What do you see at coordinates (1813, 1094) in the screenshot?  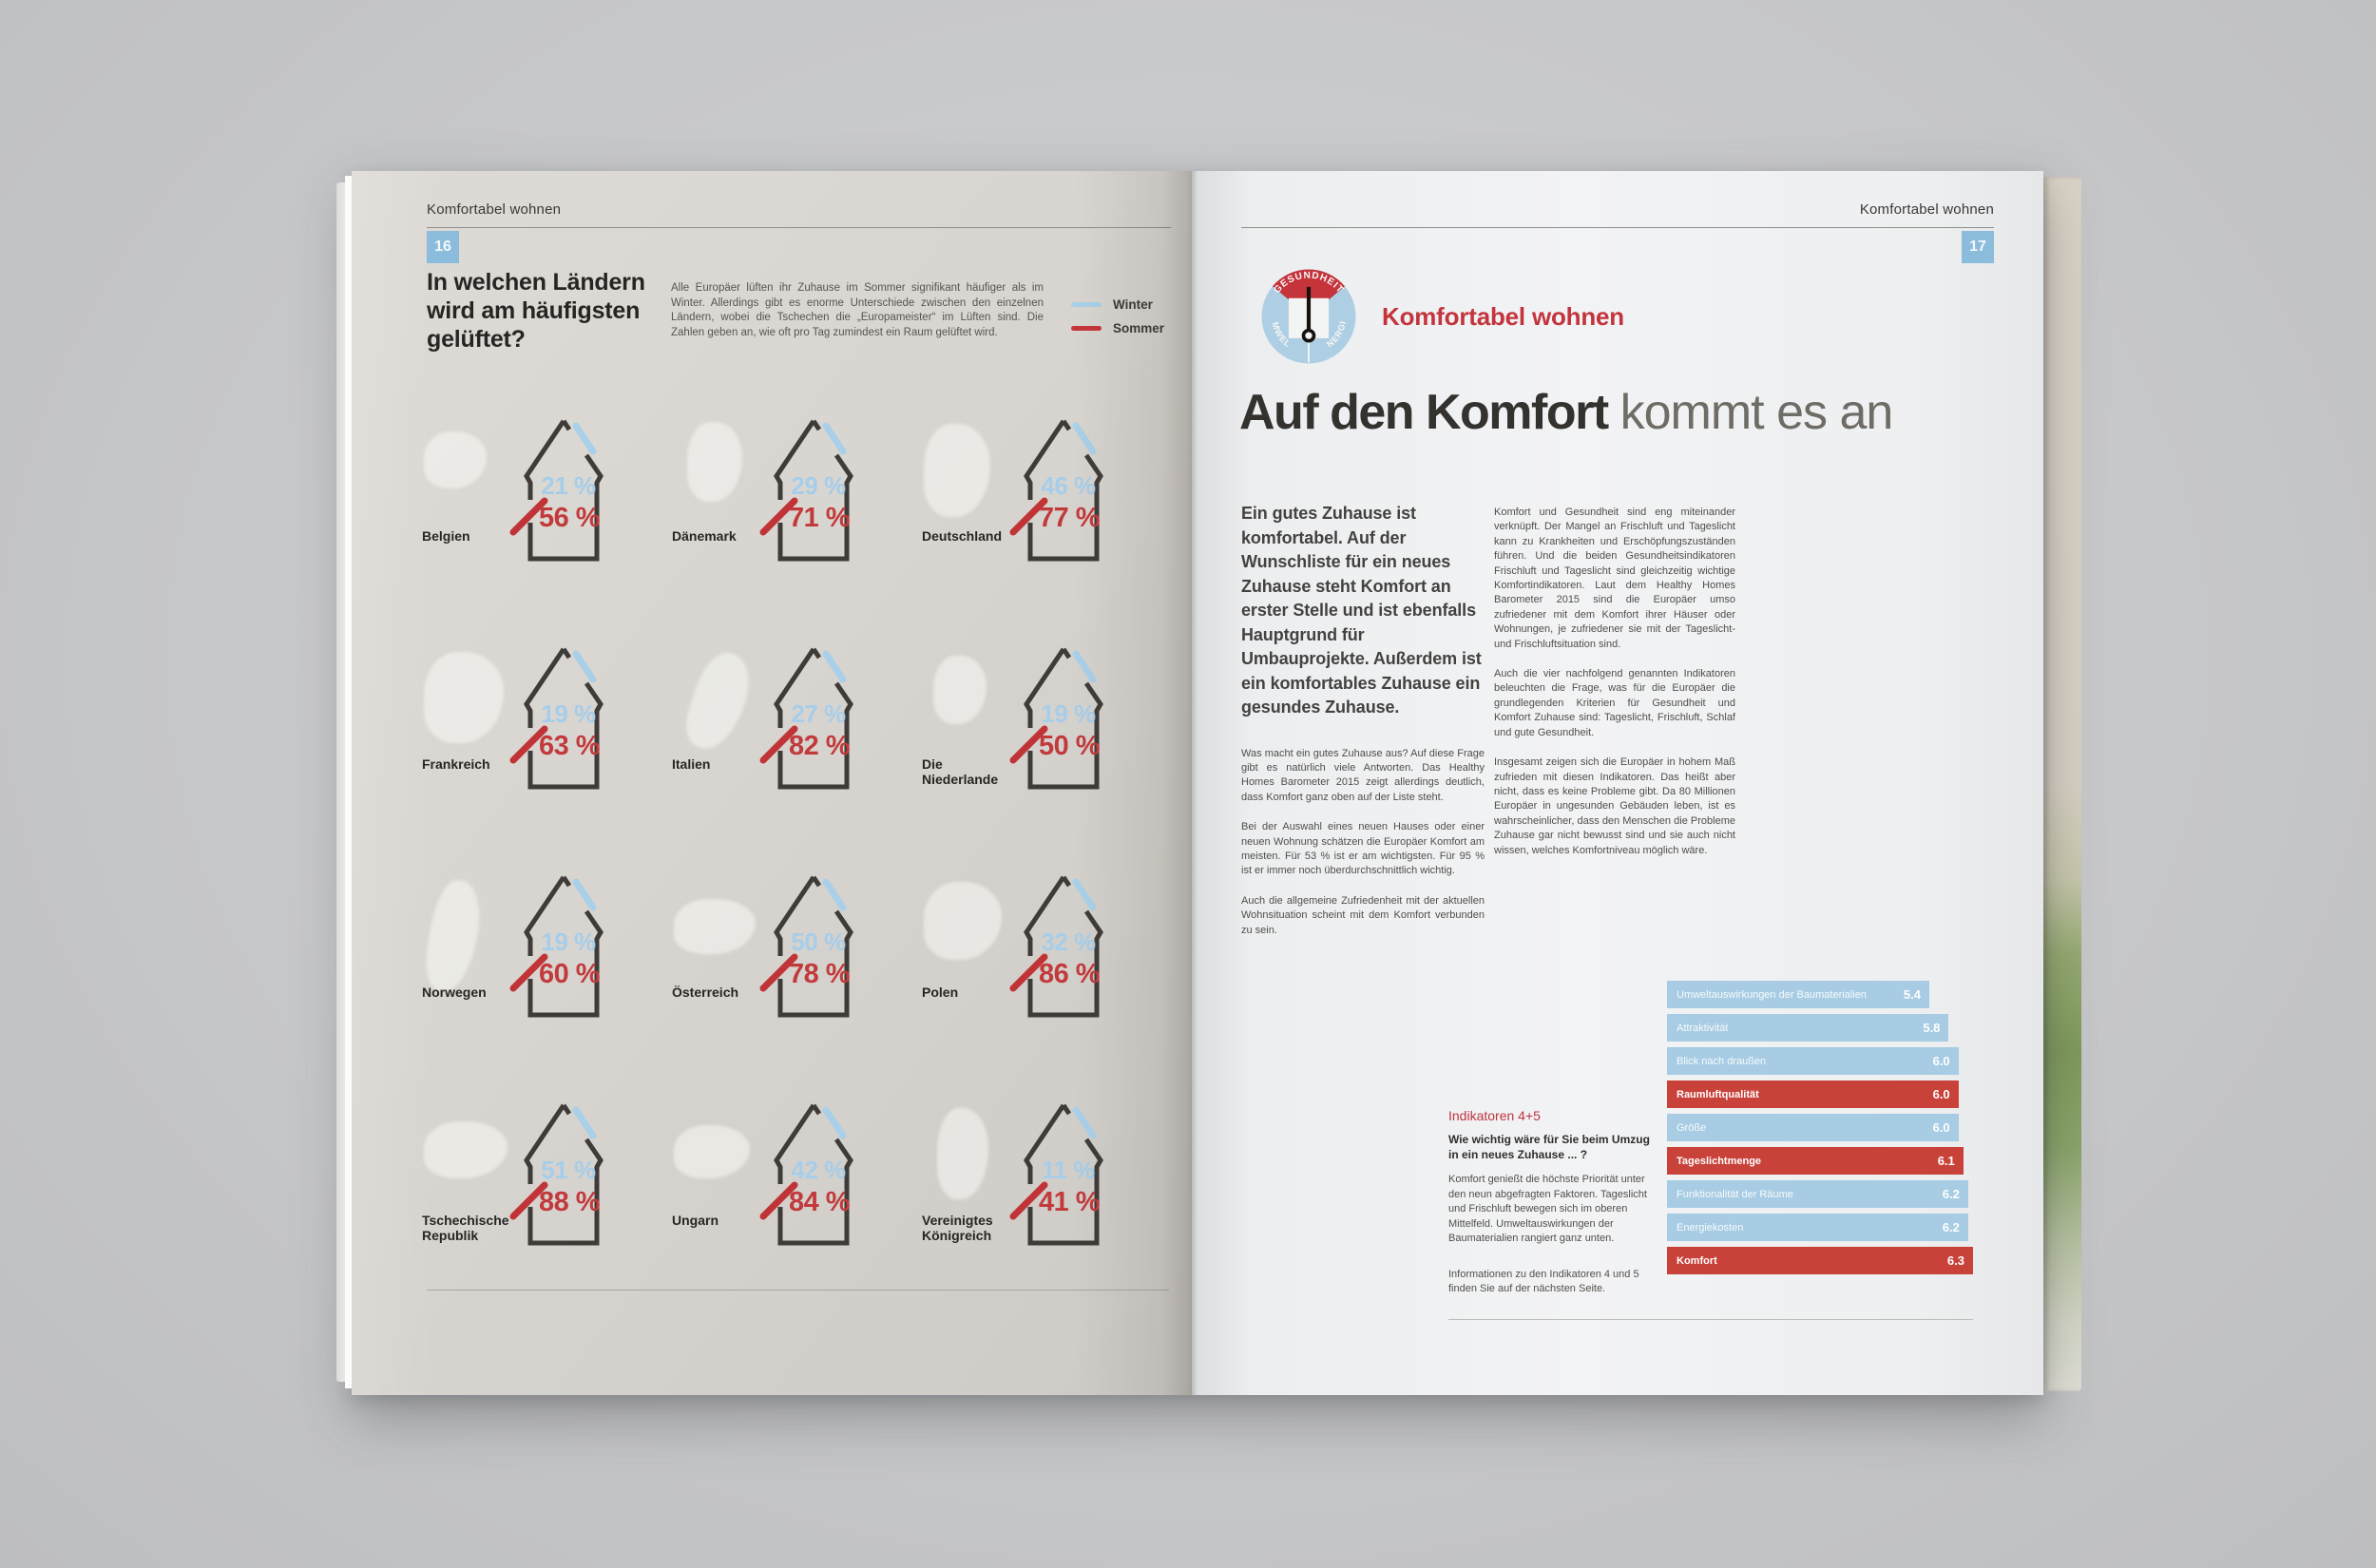 I see `indicator-bar: Raumluftqualität 6.0` at bounding box center [1813, 1094].